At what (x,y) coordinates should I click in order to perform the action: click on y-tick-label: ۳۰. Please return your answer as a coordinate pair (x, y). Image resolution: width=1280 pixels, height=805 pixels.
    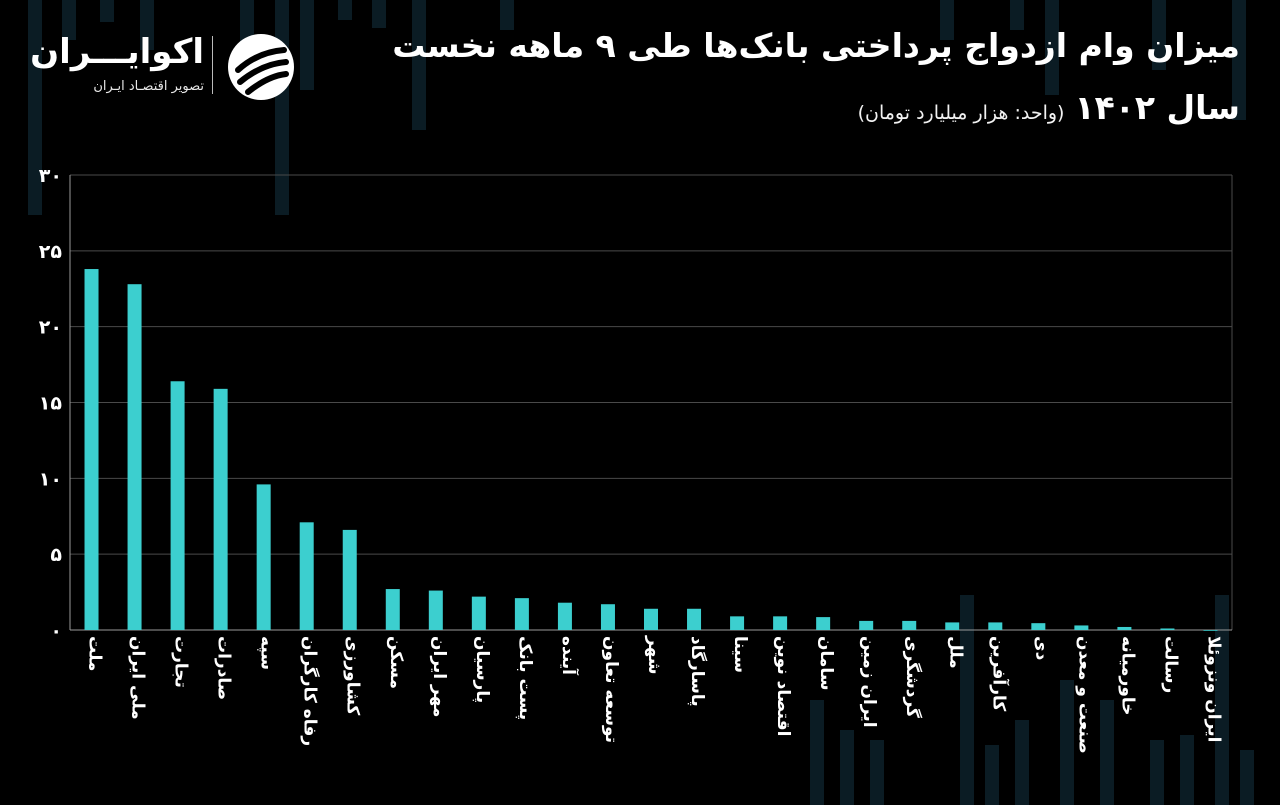
    Looking at the image, I should click on (50, 176).